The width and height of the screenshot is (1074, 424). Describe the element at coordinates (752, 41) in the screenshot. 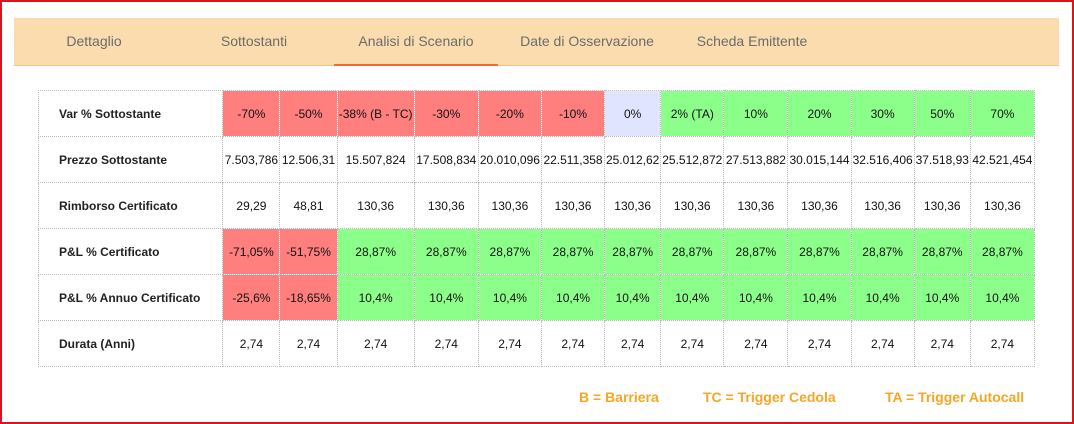

I see `tab-scheda-emittente: Scheda Emittente` at that location.